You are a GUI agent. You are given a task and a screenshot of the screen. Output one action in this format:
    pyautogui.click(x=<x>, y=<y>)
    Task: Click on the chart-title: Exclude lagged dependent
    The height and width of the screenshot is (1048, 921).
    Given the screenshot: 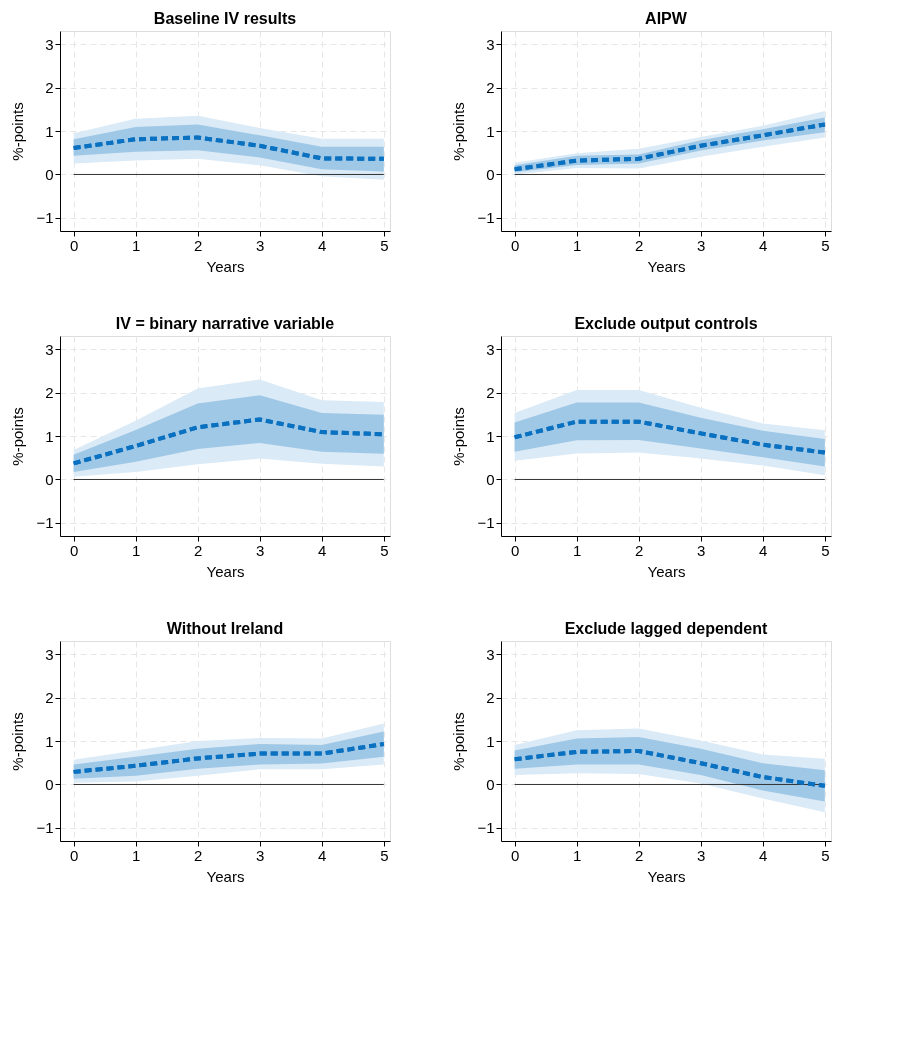 What is the action you would take?
    pyautogui.click(x=666, y=628)
    